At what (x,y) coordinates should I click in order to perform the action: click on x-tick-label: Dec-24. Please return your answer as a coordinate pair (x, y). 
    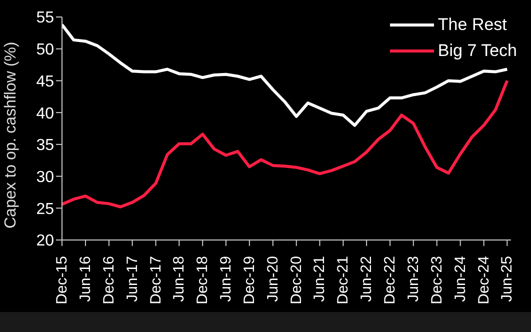
    Looking at the image, I should click on (483, 280).